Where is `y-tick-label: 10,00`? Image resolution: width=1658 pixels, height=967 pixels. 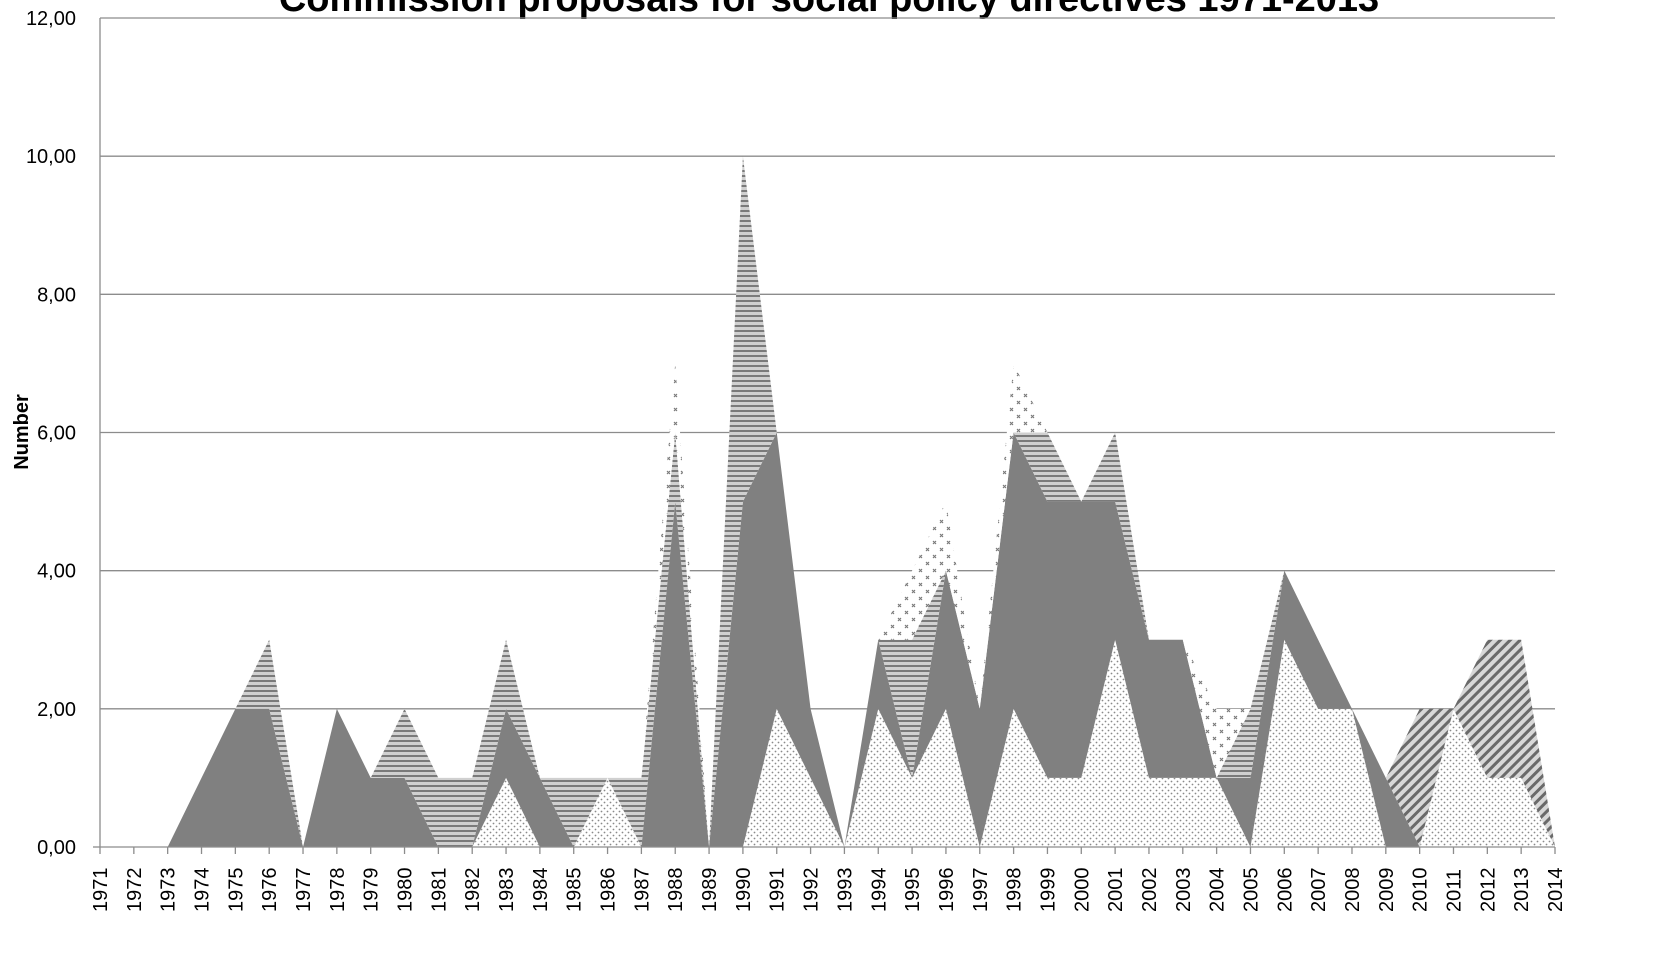 y-tick-label: 10,00 is located at coordinates (51, 157).